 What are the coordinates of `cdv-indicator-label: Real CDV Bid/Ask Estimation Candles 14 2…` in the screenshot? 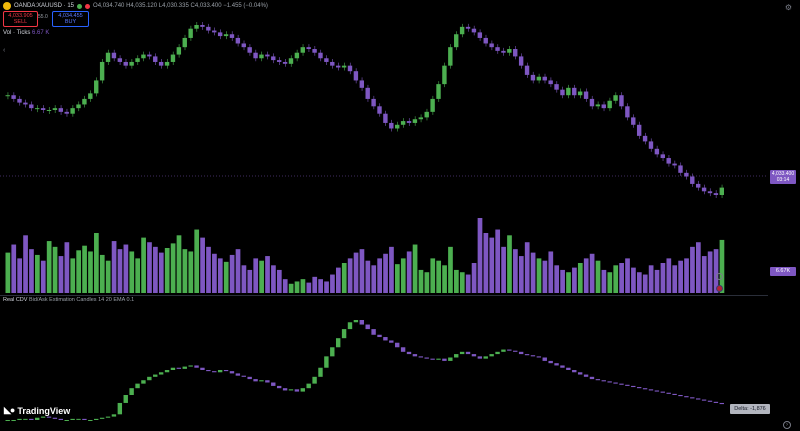 It's located at (68, 300).